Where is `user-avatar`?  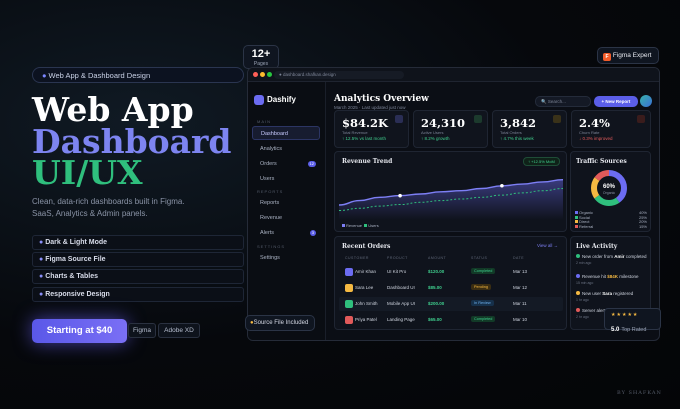
user-avatar is located at coordinates (646, 101).